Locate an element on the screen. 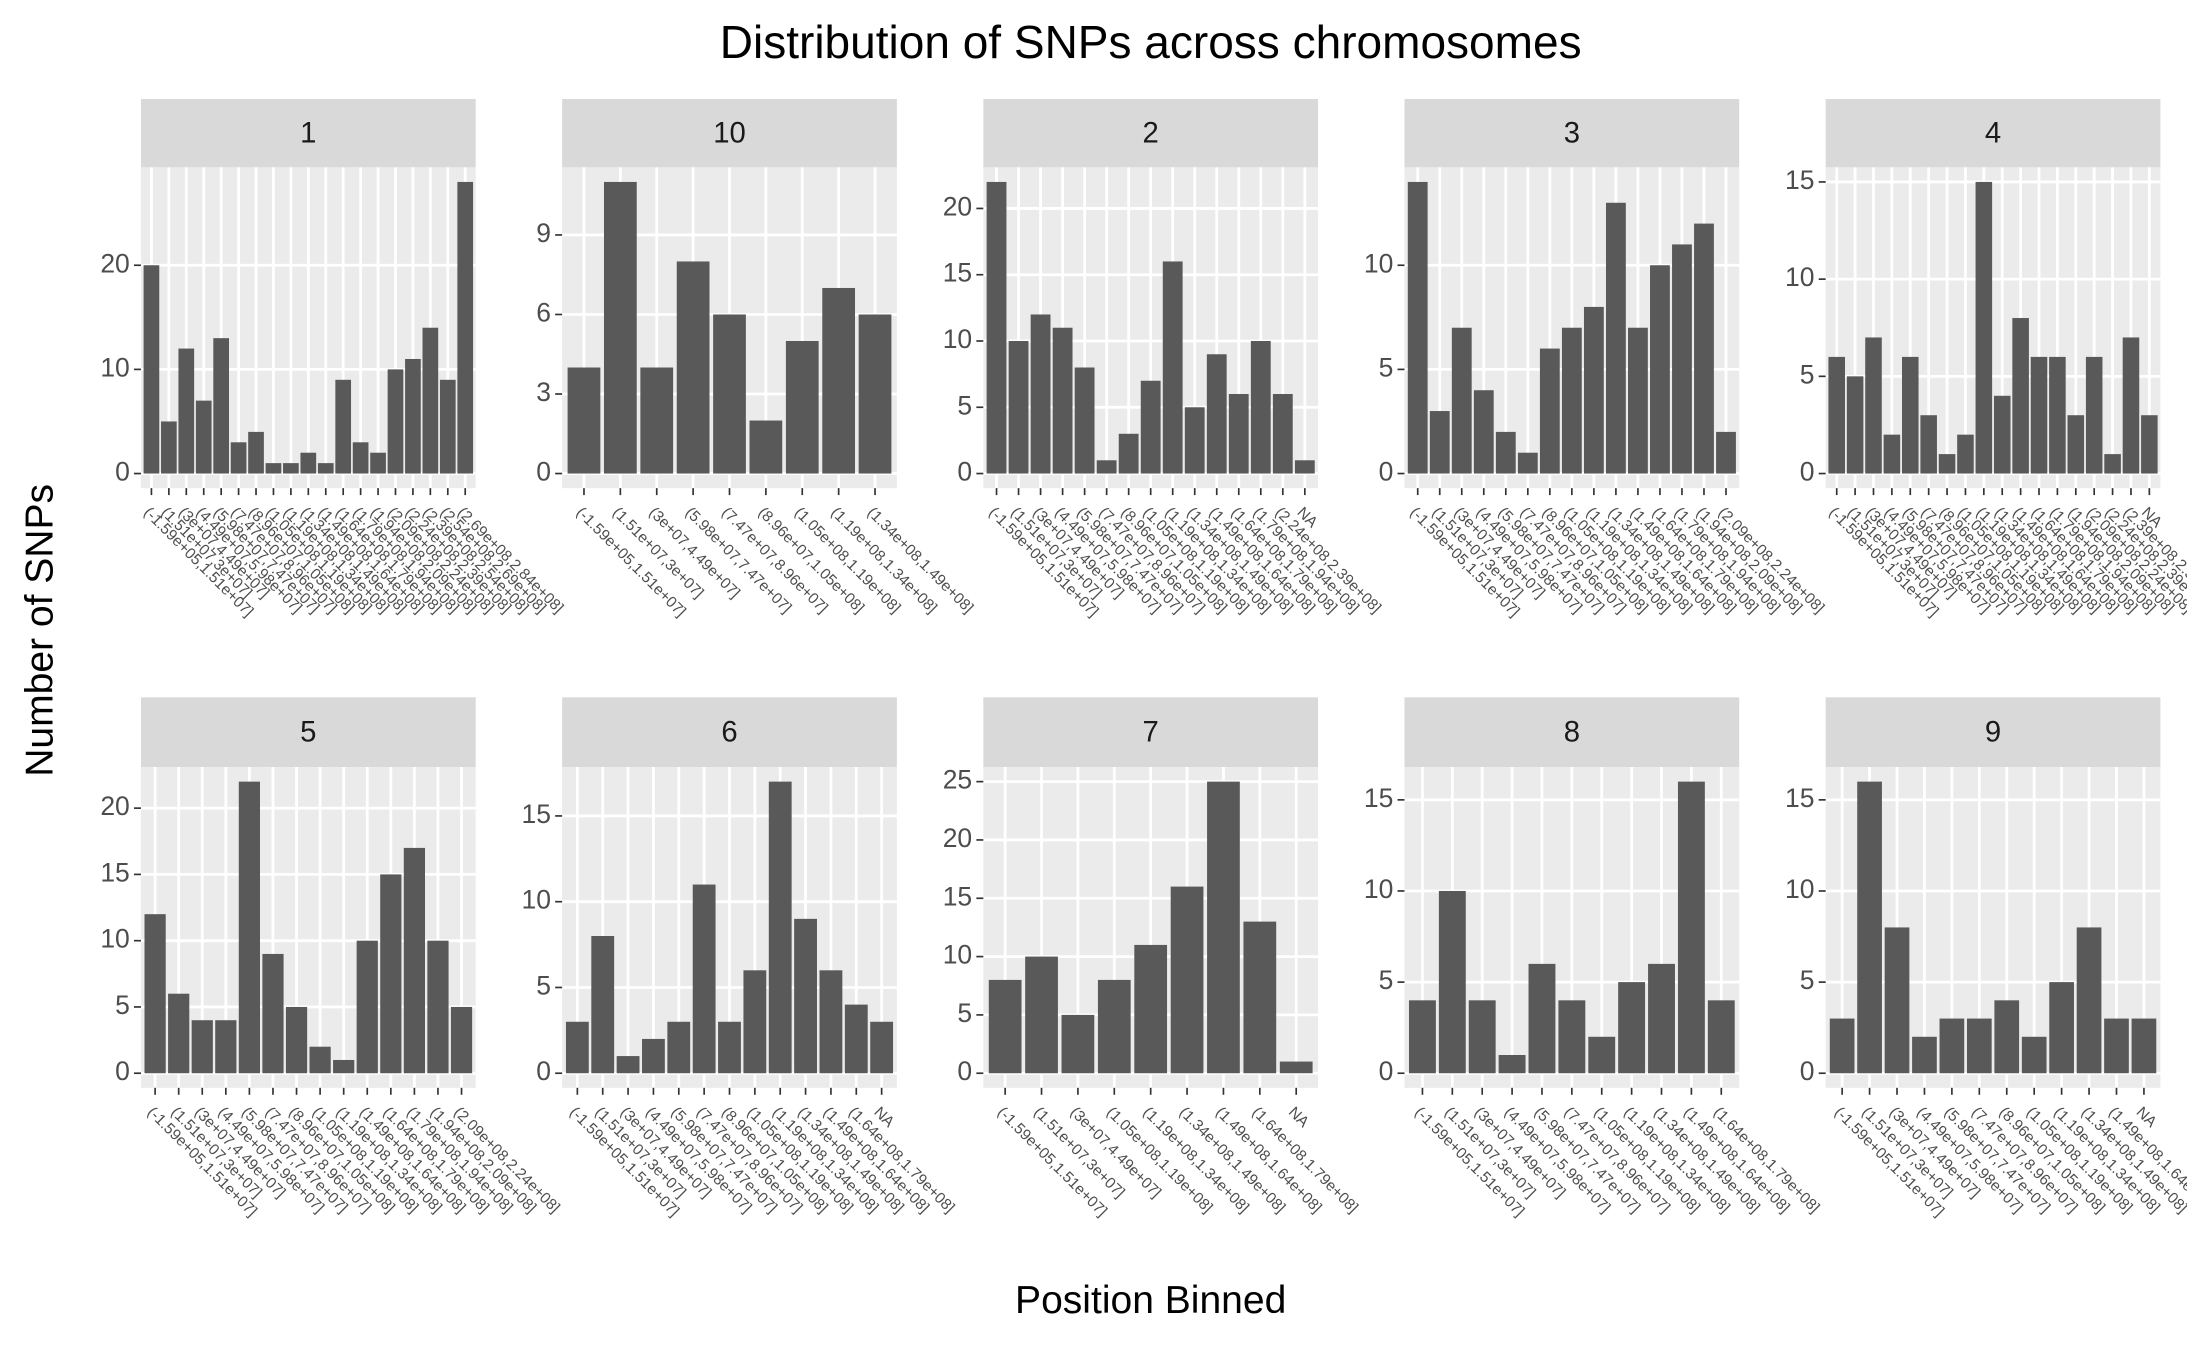 This screenshot has height=1350, width=2187. facet-label: 8 is located at coordinates (1572, 731).